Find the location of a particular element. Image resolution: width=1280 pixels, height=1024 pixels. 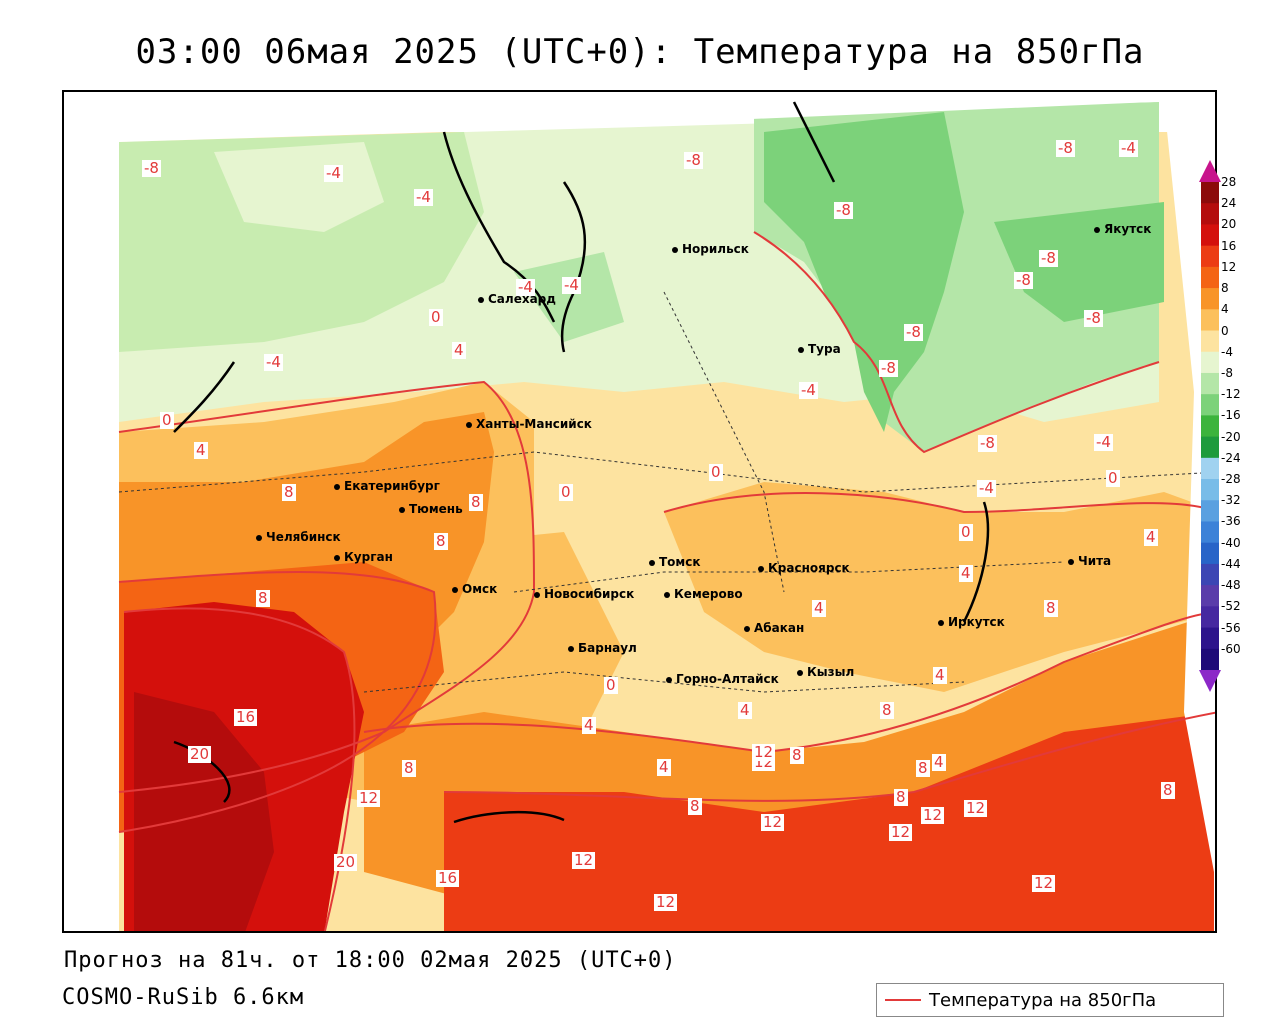

city-barnaul: Барнаул is located at coordinates (602, 648).